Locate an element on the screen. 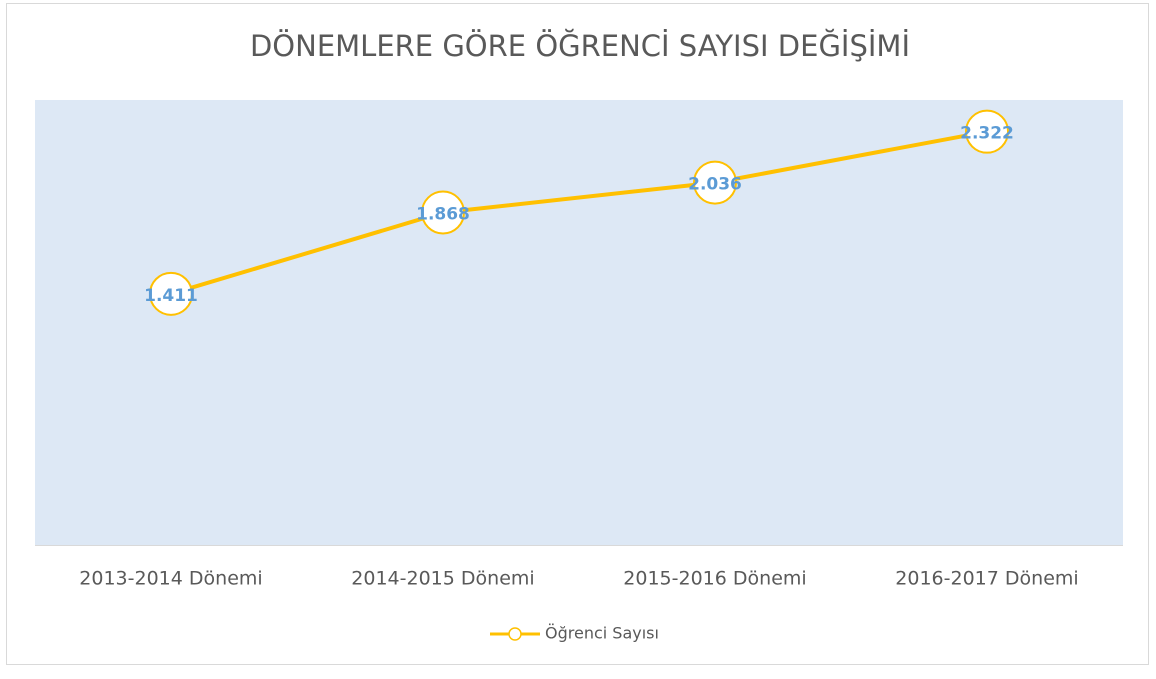 Image resolution: width=1156 pixels, height=679 pixels. x-tick-label: 2013-2014 Dönemi is located at coordinates (170, 579).